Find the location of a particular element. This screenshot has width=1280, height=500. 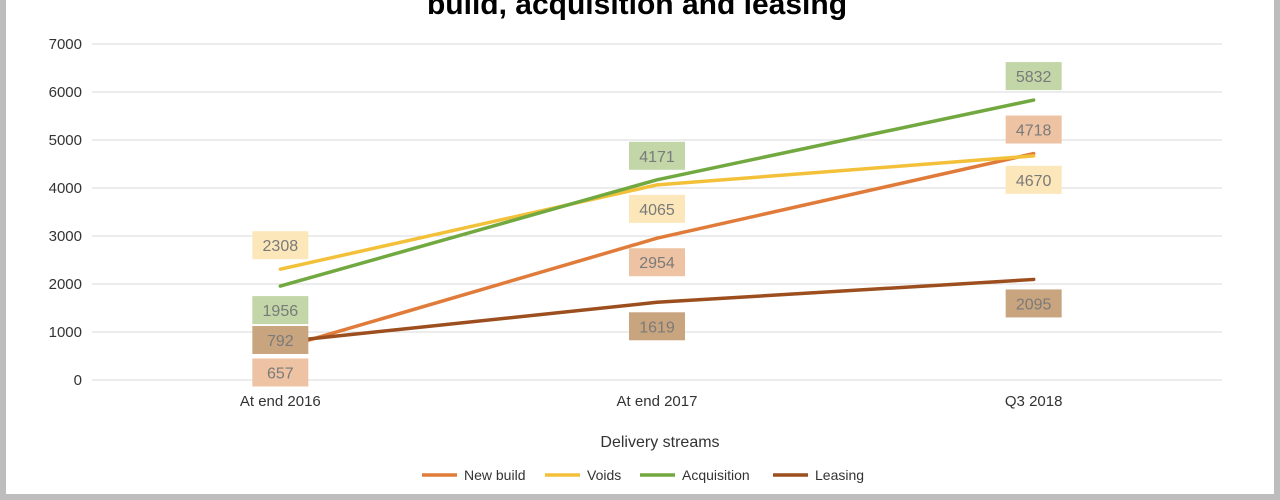

chart-title: build, acquisition and leasing is located at coordinates (637, 10).